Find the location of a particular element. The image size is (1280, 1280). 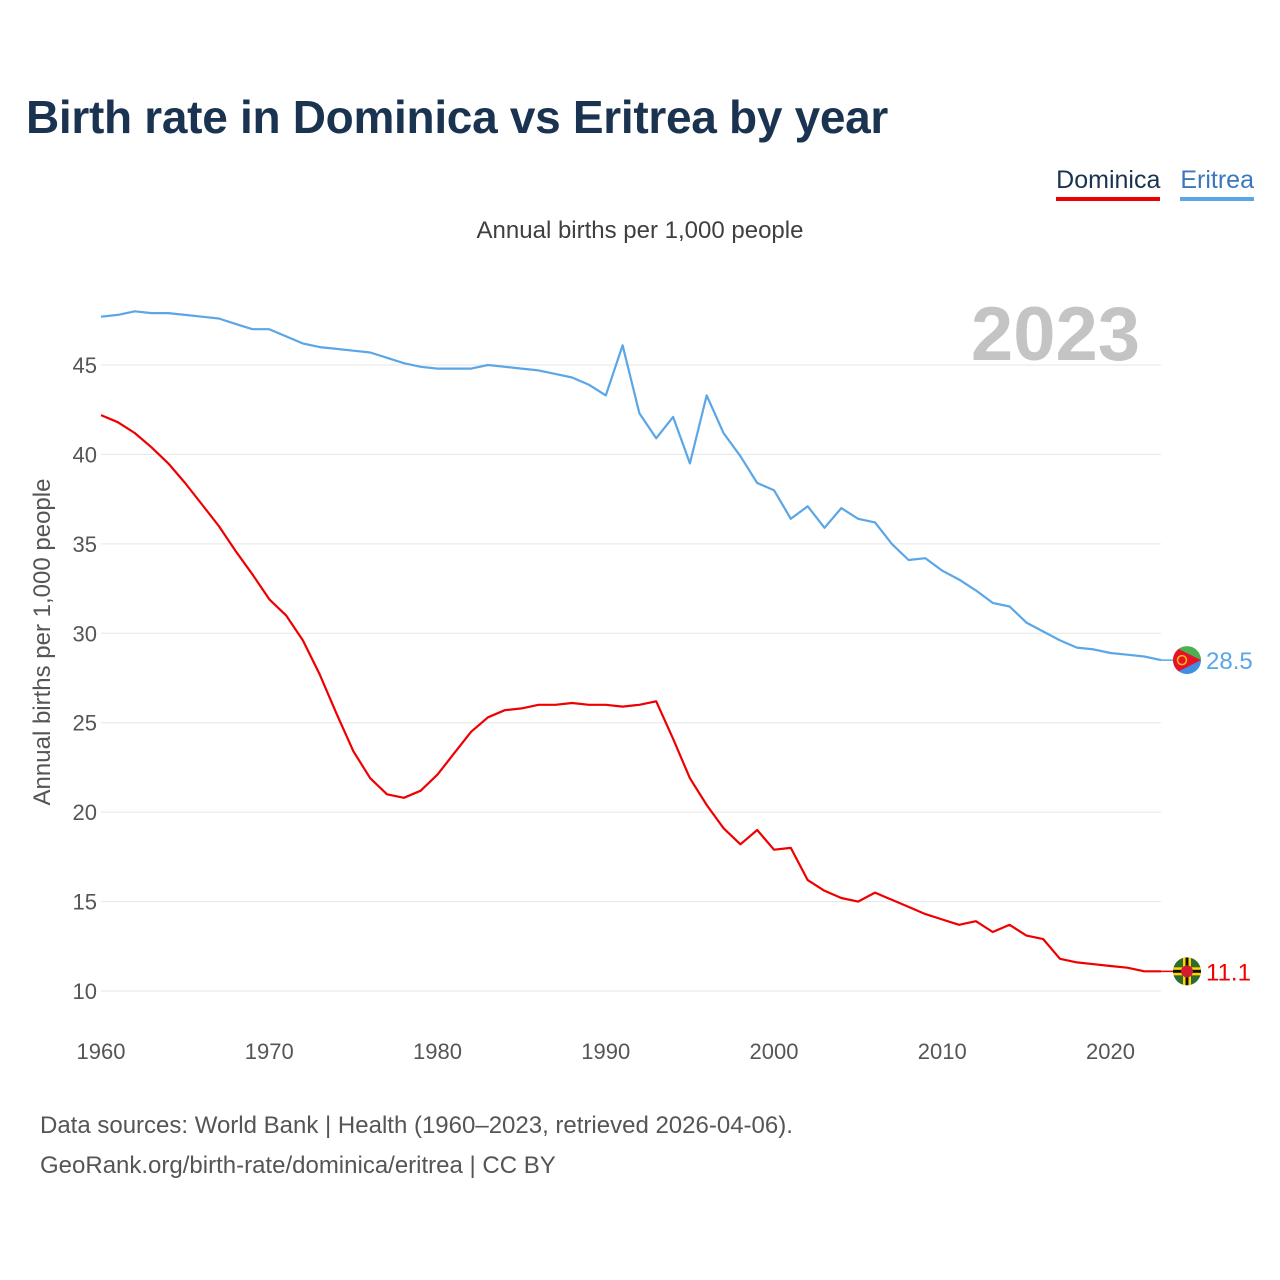

legend-item-eritrea: Eritrea is located at coordinates (1217, 183).